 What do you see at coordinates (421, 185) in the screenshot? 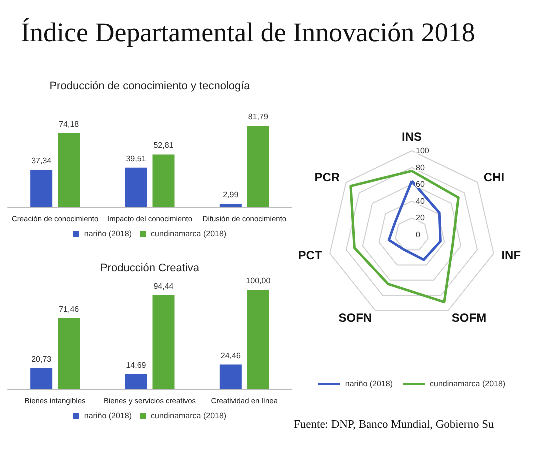
I see `y-tick-label: 60` at bounding box center [421, 185].